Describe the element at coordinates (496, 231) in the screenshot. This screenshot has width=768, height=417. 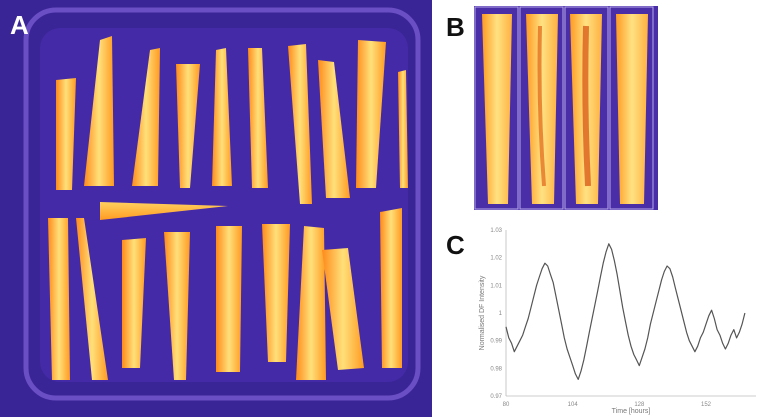
I see `y-tick-label: 1.03` at that location.